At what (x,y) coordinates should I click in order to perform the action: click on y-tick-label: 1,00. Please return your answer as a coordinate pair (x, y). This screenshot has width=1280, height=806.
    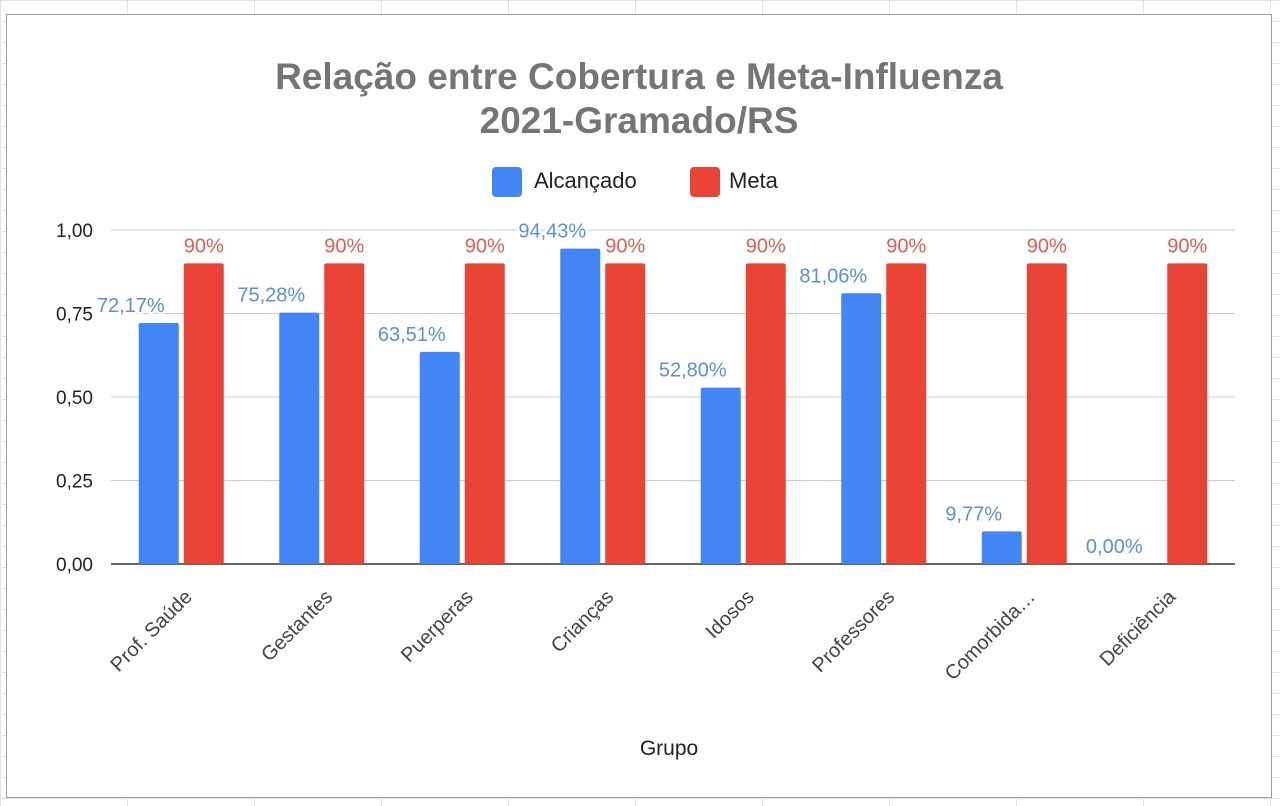
    Looking at the image, I should click on (74, 231).